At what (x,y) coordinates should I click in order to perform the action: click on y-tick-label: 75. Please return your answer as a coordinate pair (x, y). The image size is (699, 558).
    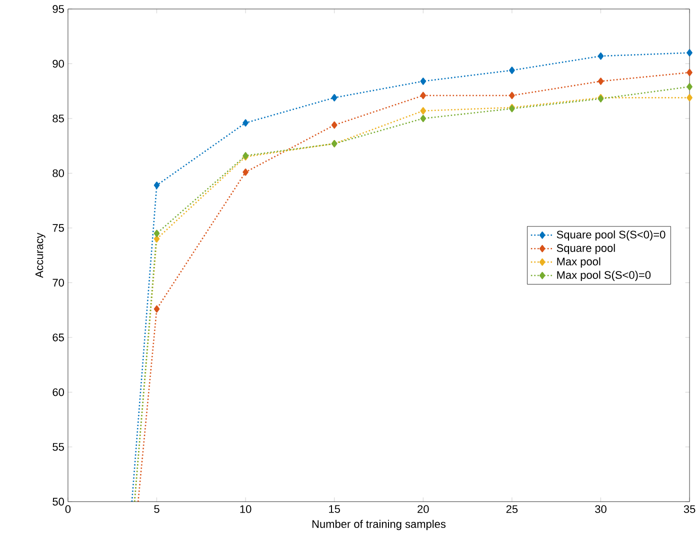
    Looking at the image, I should click on (58, 228).